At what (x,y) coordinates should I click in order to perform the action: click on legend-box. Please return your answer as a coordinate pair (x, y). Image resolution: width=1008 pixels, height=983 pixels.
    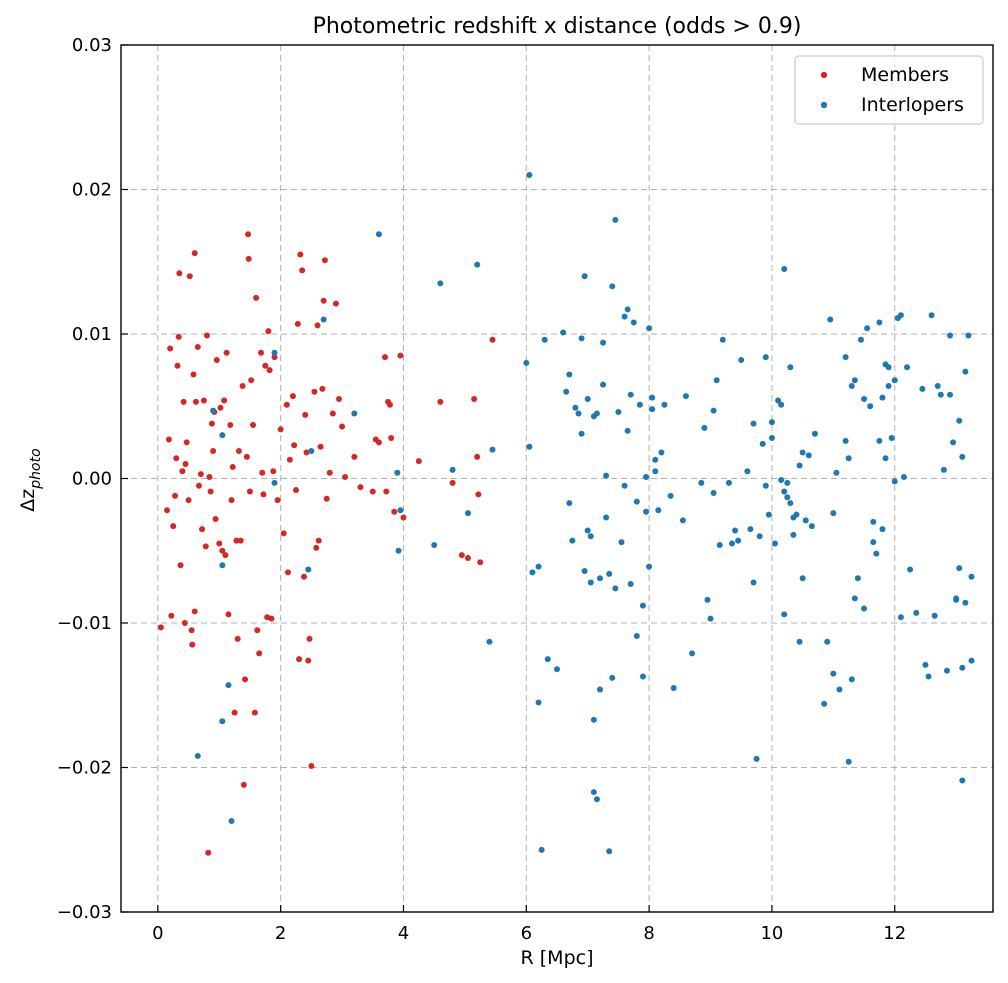
    Looking at the image, I should click on (889, 90).